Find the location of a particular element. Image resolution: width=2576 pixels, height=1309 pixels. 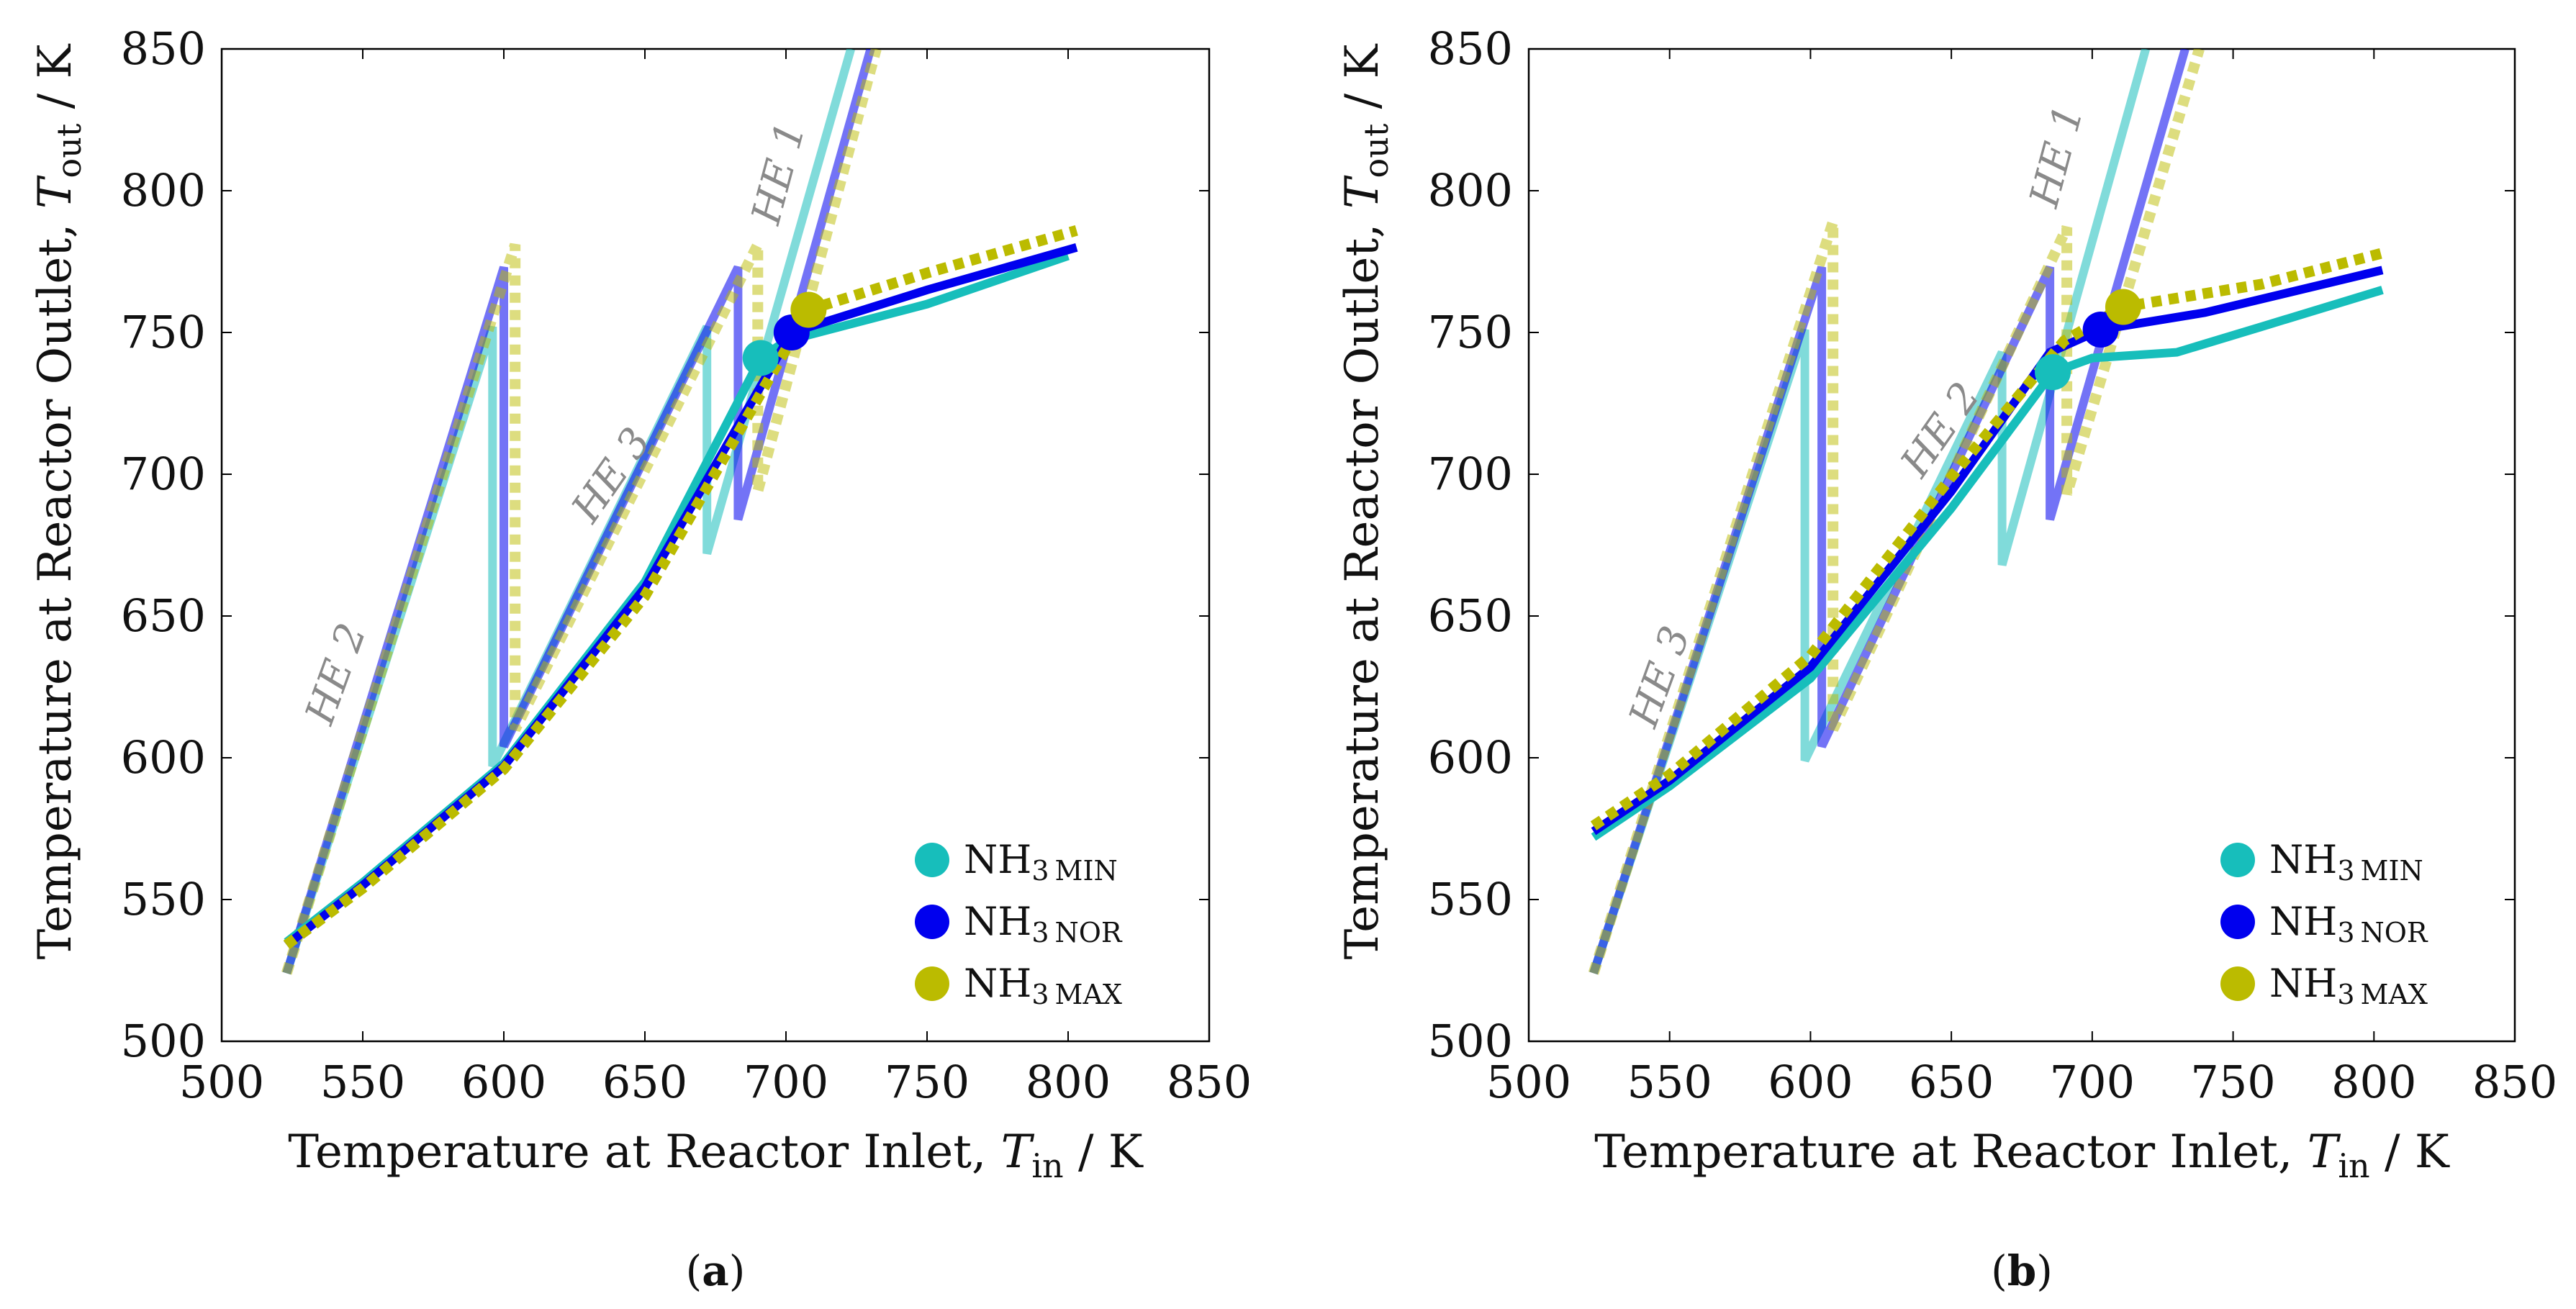

series-line-nh3-nor-reactor is located at coordinates (1988, 550).